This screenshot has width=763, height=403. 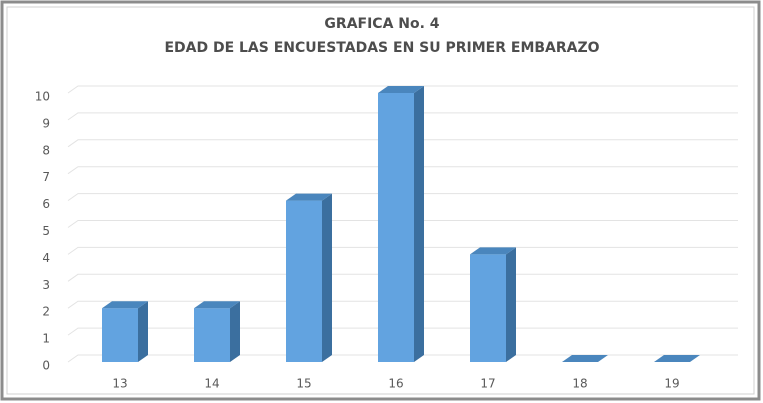 I want to click on y-tick-label: 1, so click(x=46, y=339).